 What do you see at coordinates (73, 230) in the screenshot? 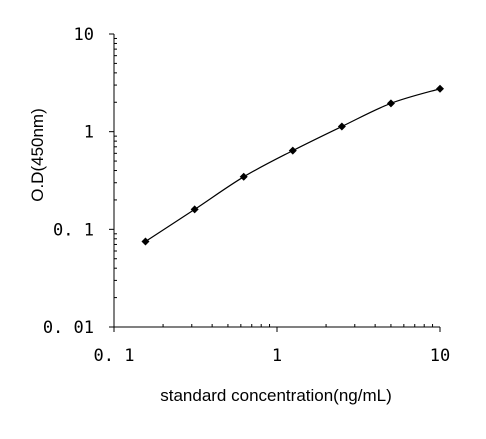
I see `y-tick-label: 0. 1` at bounding box center [73, 230].